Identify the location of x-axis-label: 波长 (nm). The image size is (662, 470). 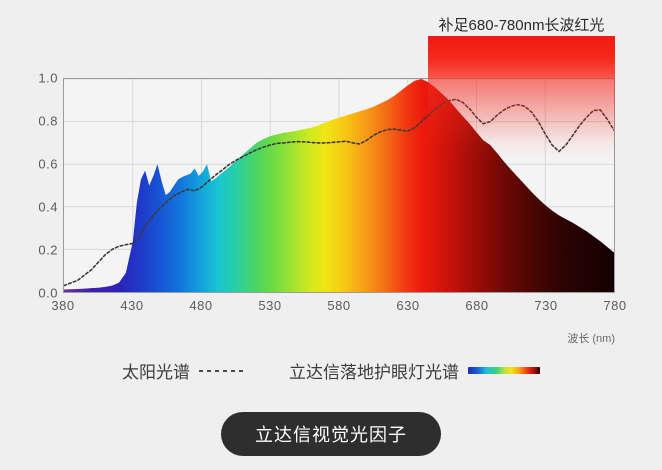
(591, 339).